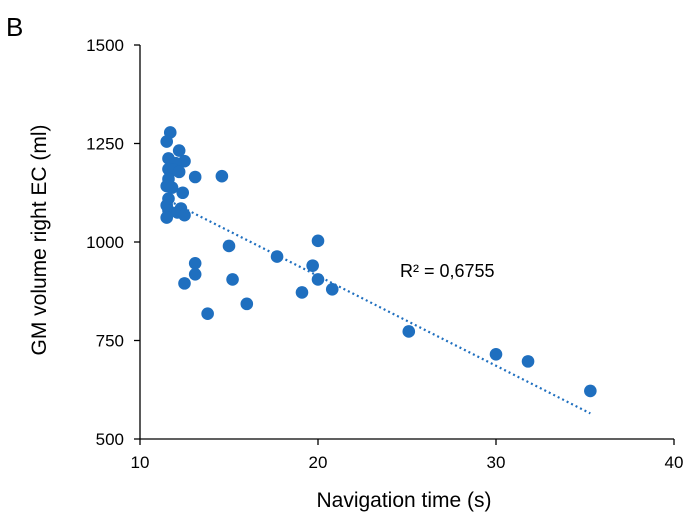 The width and height of the screenshot is (699, 517). I want to click on x-tick-label: 40, so click(674, 462).